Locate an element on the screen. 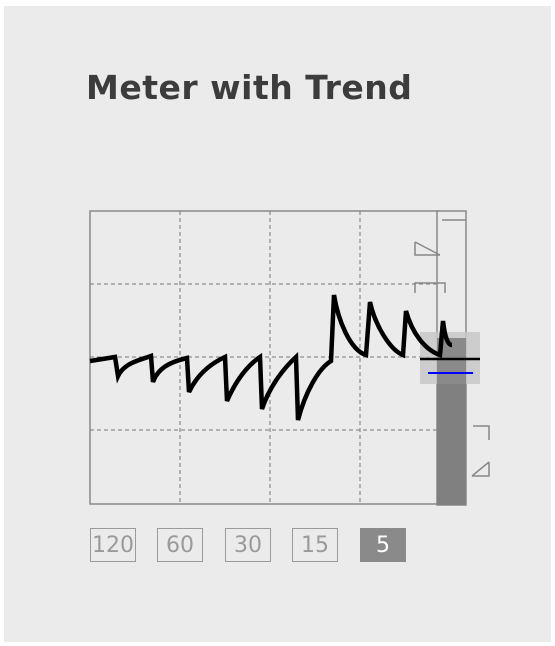 The height and width of the screenshot is (646, 555). time-range-button-30: 30 is located at coordinates (248, 545).